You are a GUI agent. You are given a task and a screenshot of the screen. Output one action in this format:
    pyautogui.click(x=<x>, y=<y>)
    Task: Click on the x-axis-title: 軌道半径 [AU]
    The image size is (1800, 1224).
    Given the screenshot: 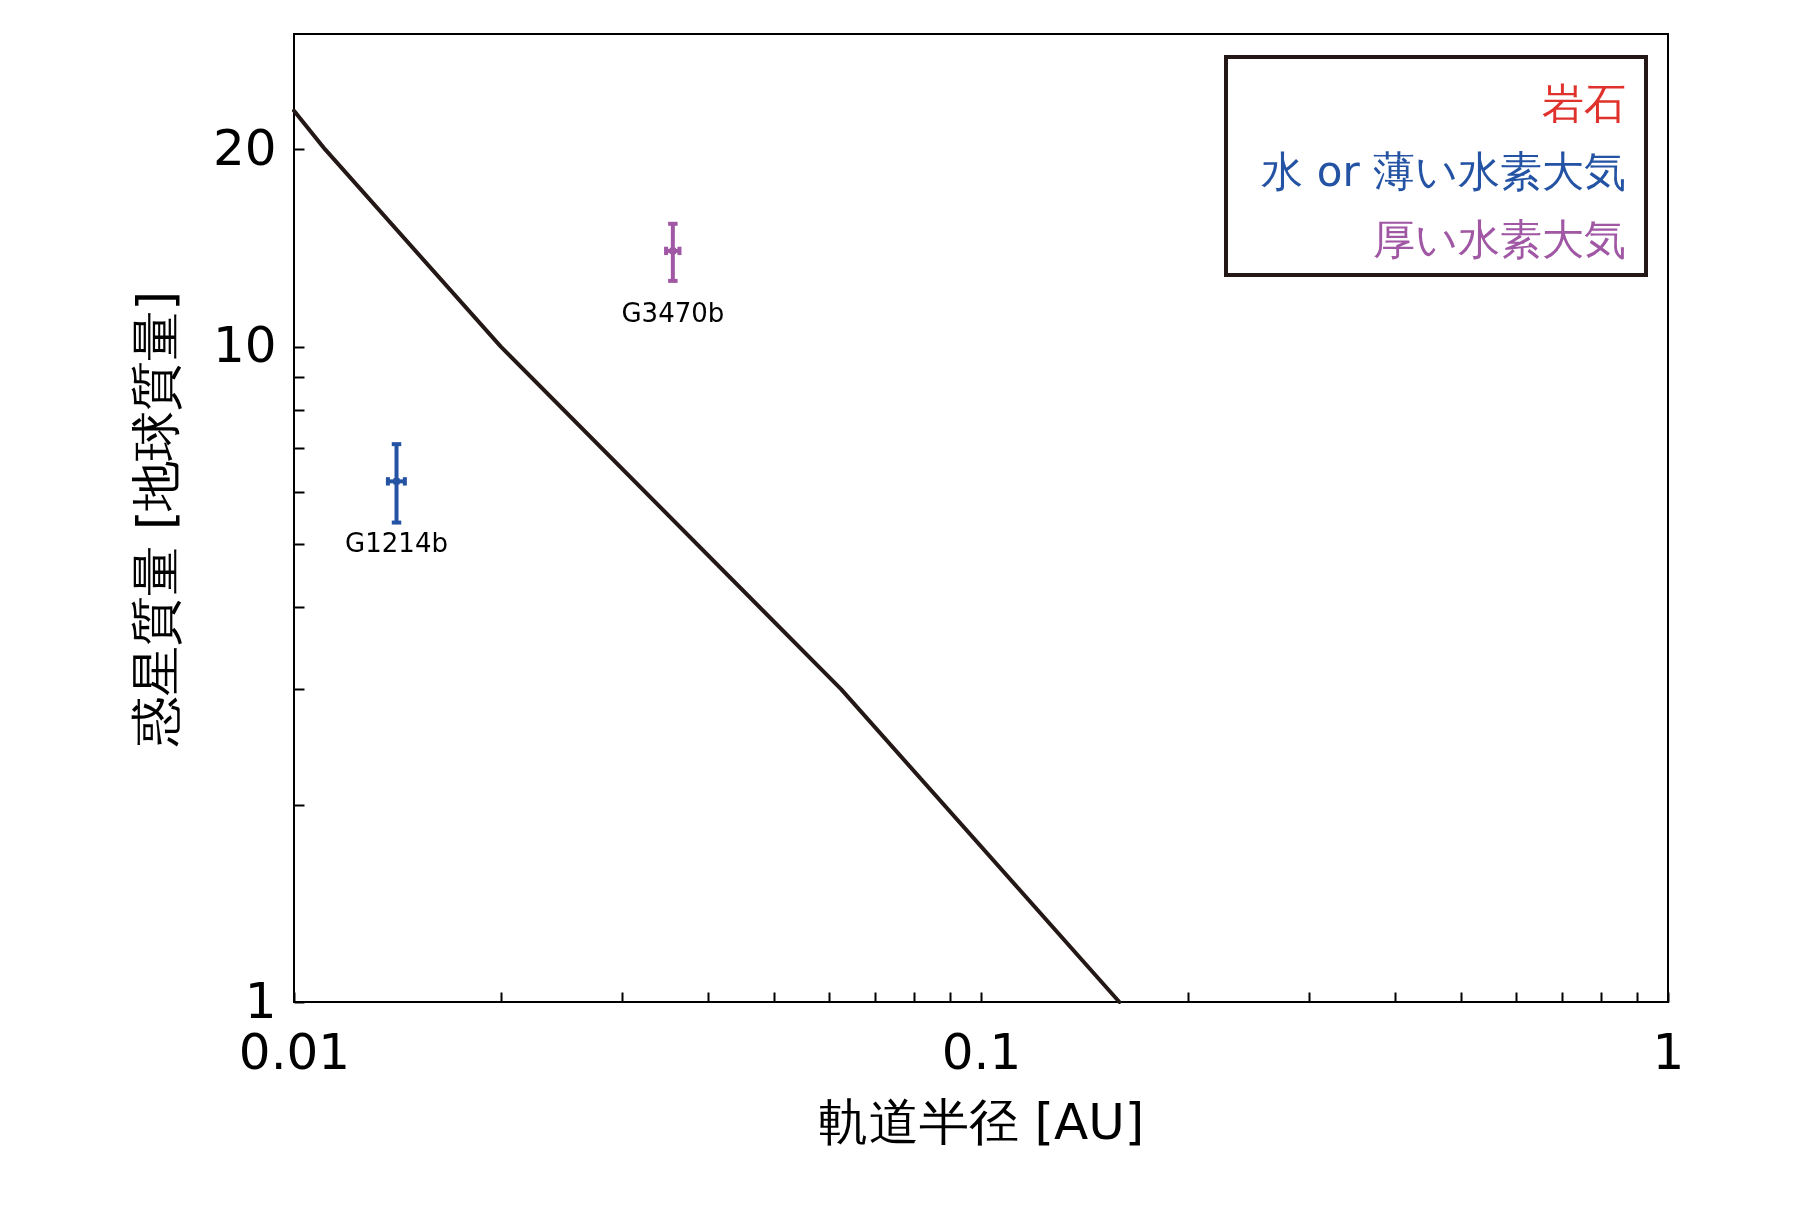 What is the action you would take?
    pyautogui.click(x=981, y=1121)
    